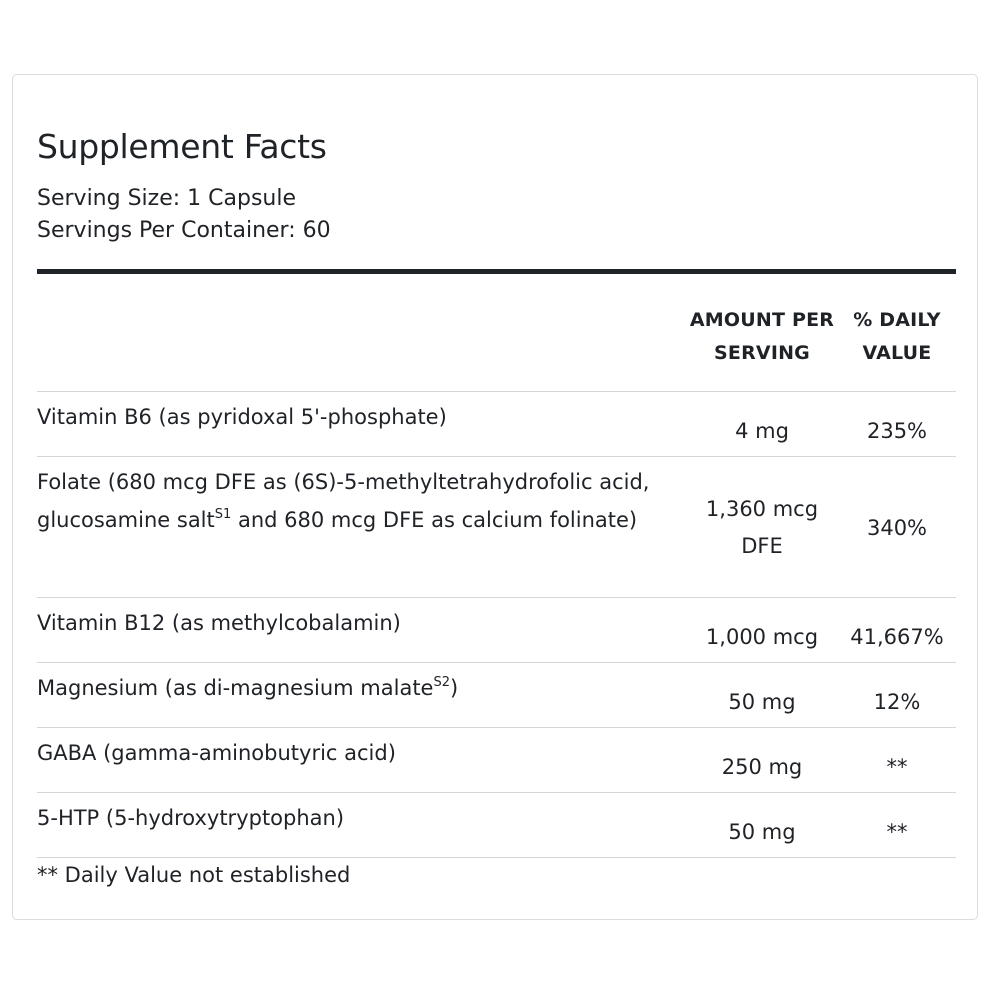 The width and height of the screenshot is (1000, 1000). What do you see at coordinates (897, 336) in the screenshot?
I see `daily-value-header: % DAILY VALUE` at bounding box center [897, 336].